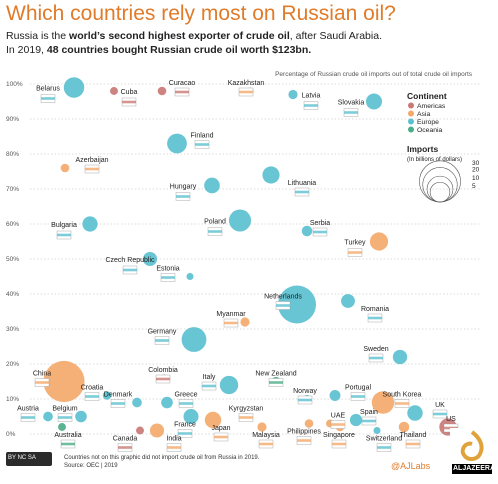 This screenshot has height=484, width=498. Describe the element at coordinates (476, 169) in the screenshot. I see `size-legend-label-20: 20` at that location.